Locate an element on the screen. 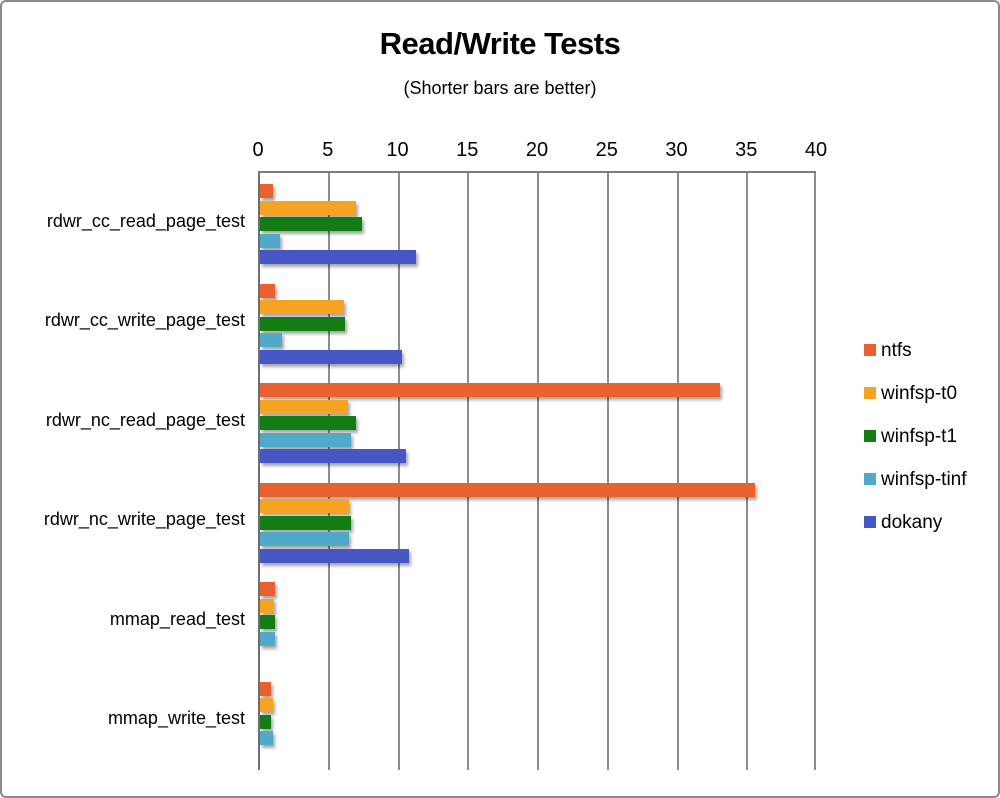  bar-winfsp-tinf-rdwr_nc_read_page_test is located at coordinates (305, 440).